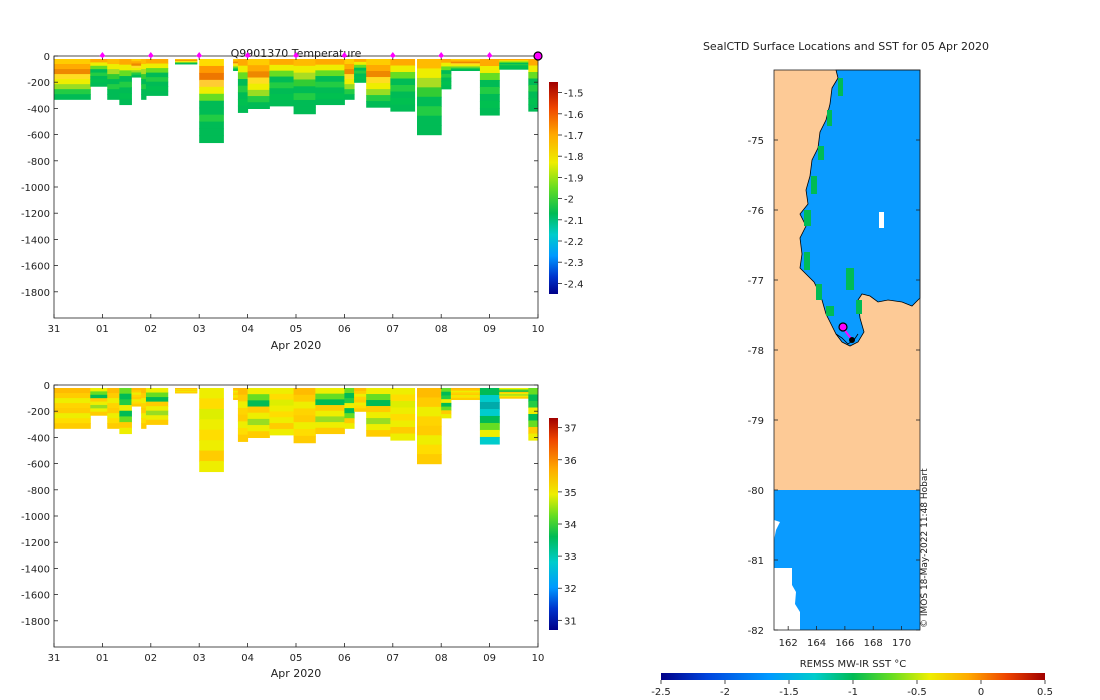 The width and height of the screenshot is (1100, 700). What do you see at coordinates (102, 658) in the screenshot?
I see `x-tick-label: 01` at bounding box center [102, 658].